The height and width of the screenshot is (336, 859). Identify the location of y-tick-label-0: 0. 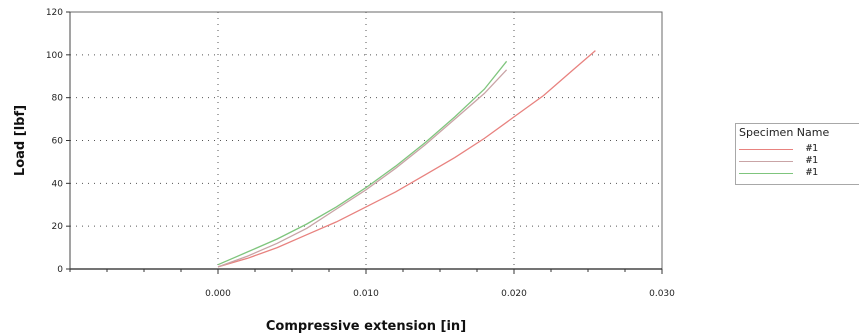
(60, 270).